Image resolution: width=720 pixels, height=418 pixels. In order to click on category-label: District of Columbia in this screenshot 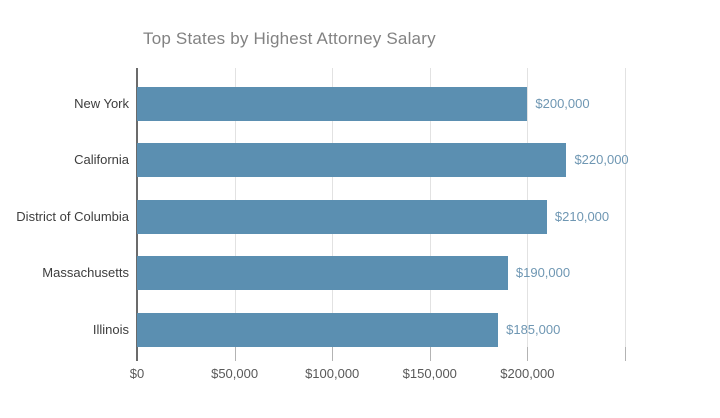, I will do `click(72, 216)`.